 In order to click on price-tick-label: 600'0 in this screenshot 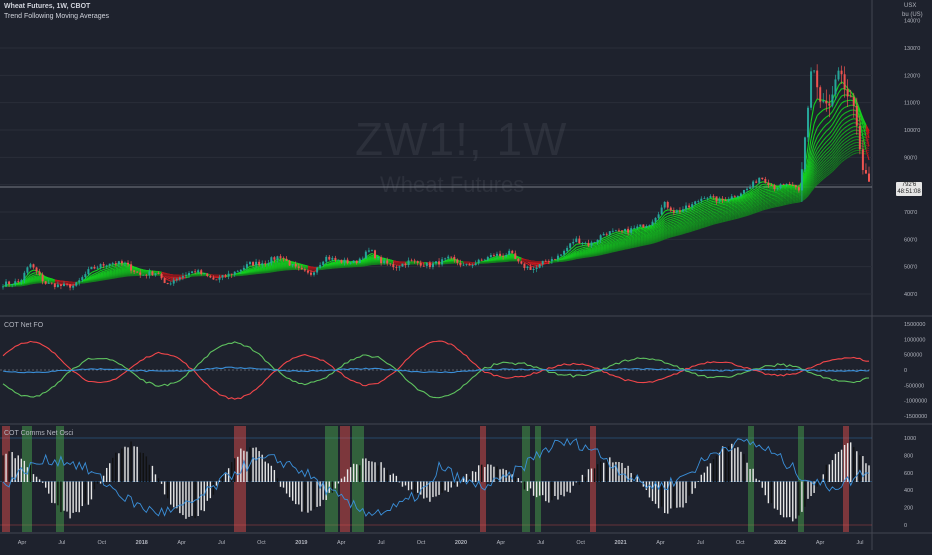, I will do `click(910, 240)`.